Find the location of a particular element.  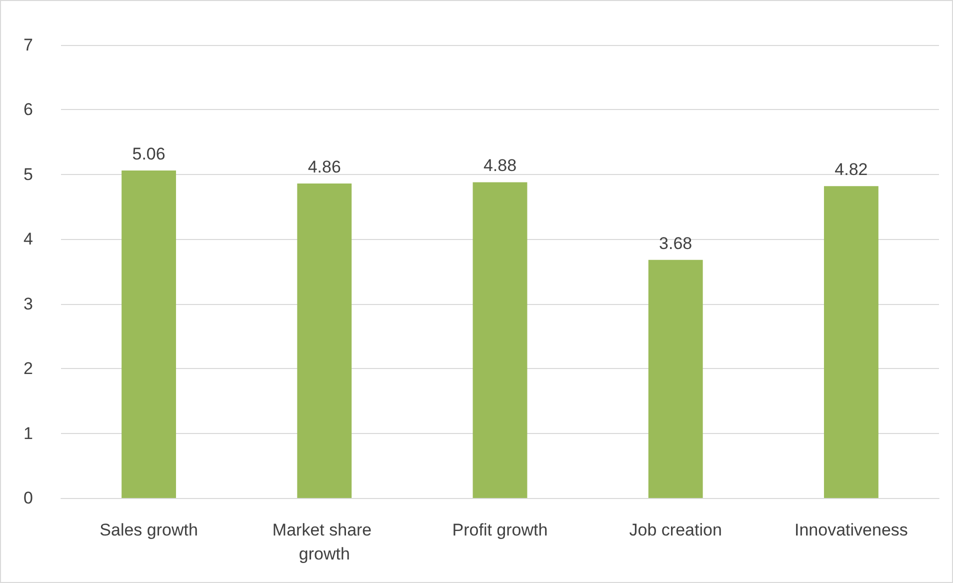

x-tick-label: Market share growth is located at coordinates (324, 542).